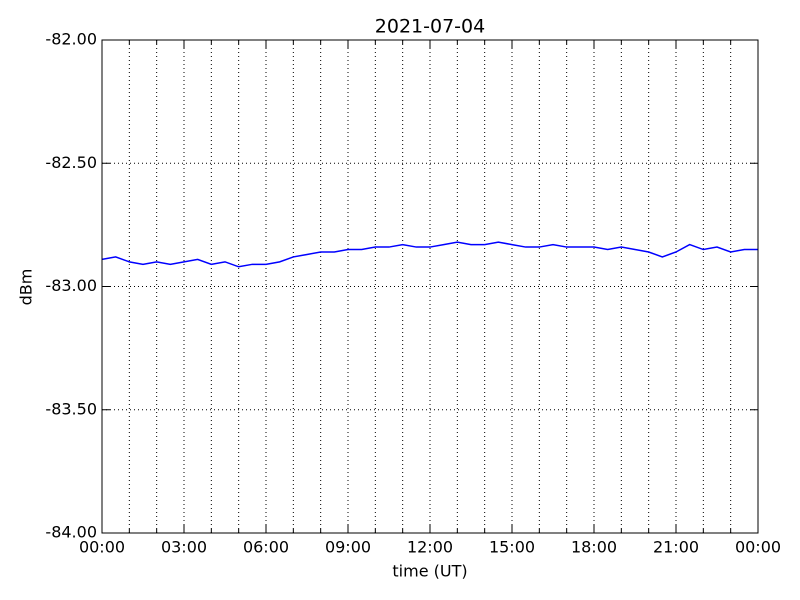  I want to click on x-tick-label: 09:00, so click(348, 547).